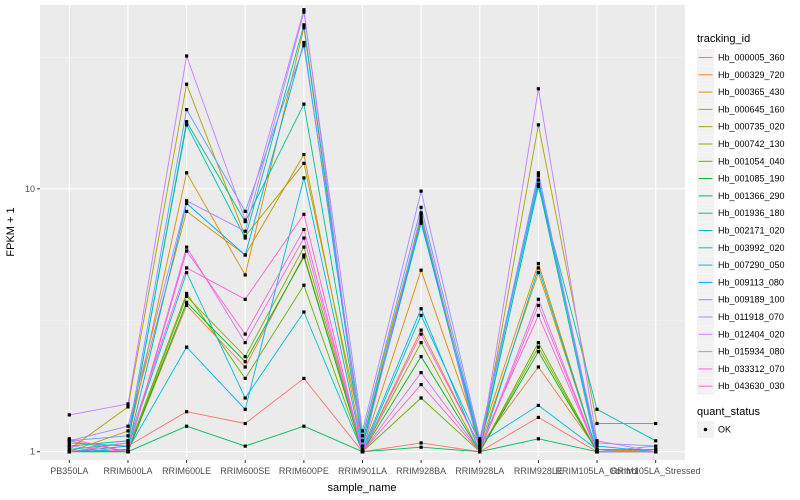  Describe the element at coordinates (751, 248) in the screenshot. I see `legend-label: Hb_003992_020` at that location.